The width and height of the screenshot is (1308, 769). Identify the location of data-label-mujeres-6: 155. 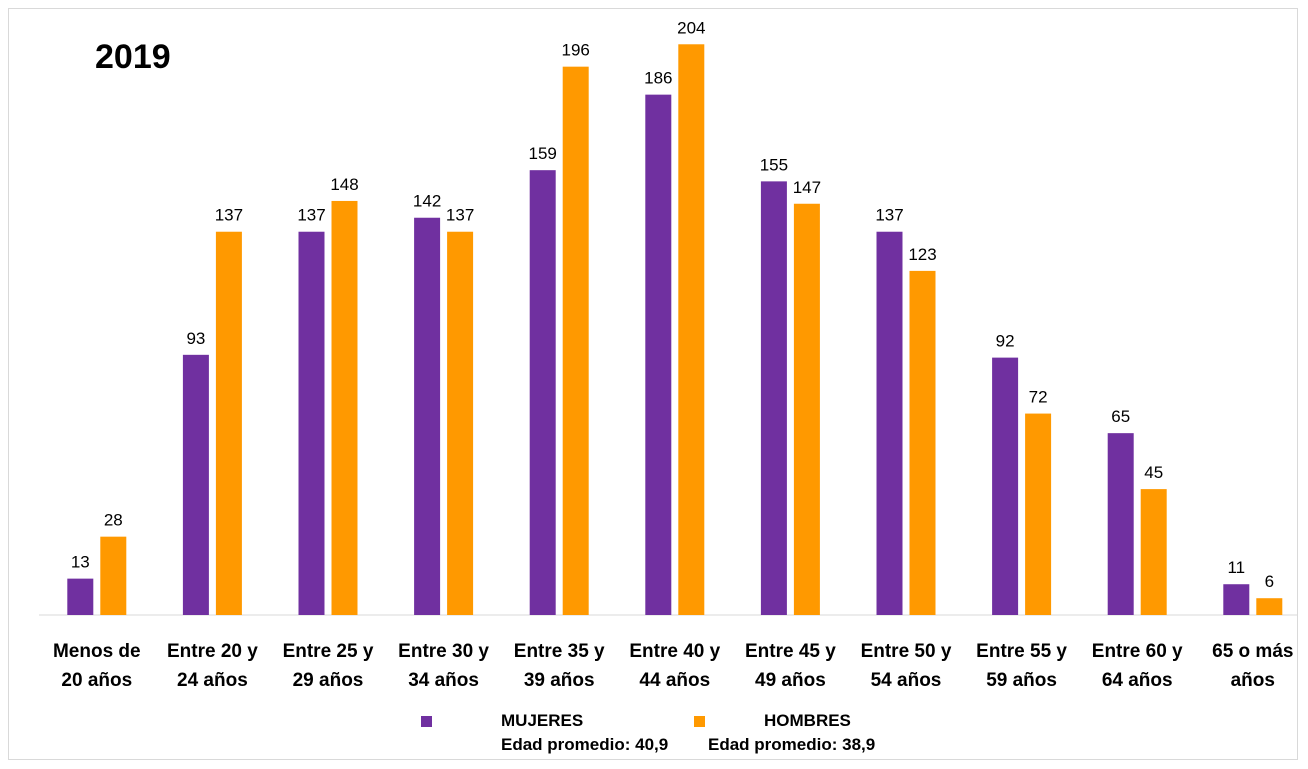
(774, 164).